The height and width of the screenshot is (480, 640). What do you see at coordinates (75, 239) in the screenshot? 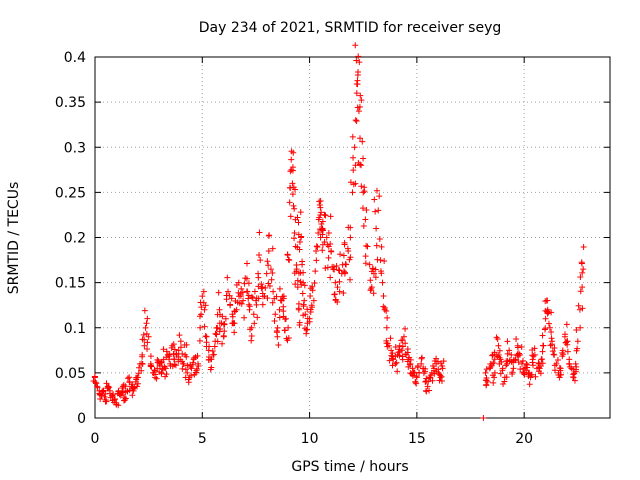
I see `y-tick-label: 0.2` at bounding box center [75, 239].